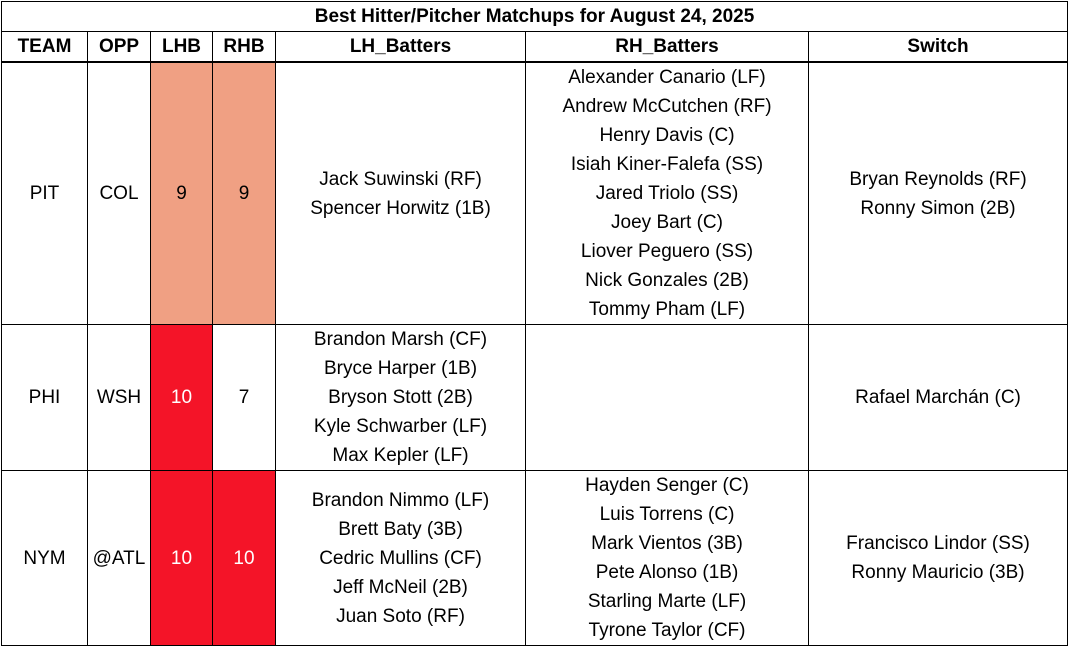  I want to click on player-entry: Ronny Mauricio (3B), so click(938, 572).